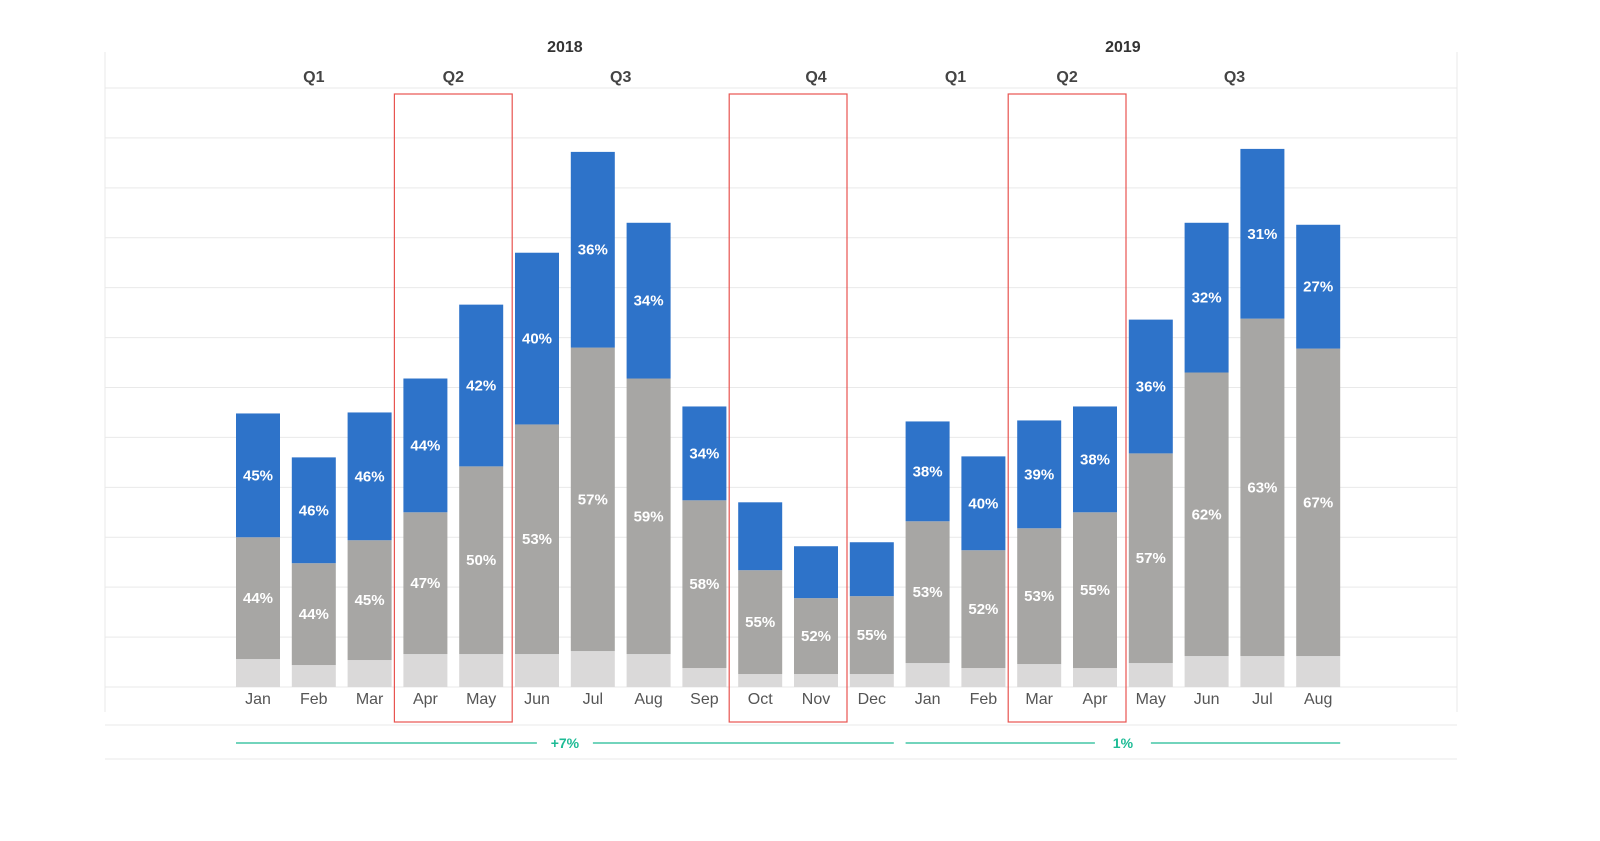 This screenshot has height=841, width=1600. What do you see at coordinates (314, 699) in the screenshot?
I see `x-tick-label: Feb` at bounding box center [314, 699].